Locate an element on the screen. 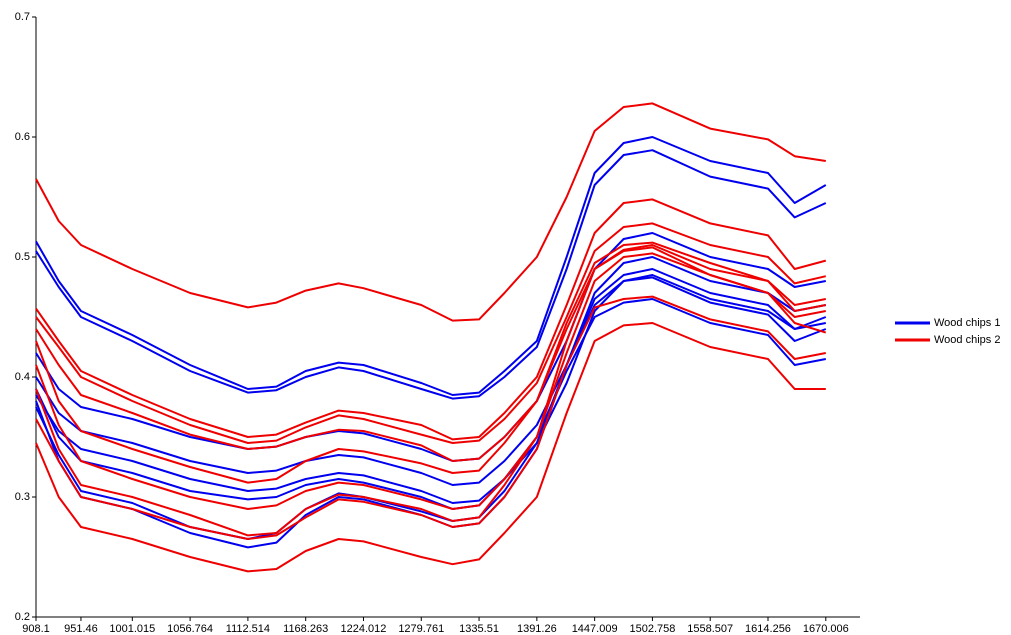  x-tick-label: 1335.51 is located at coordinates (479, 629).